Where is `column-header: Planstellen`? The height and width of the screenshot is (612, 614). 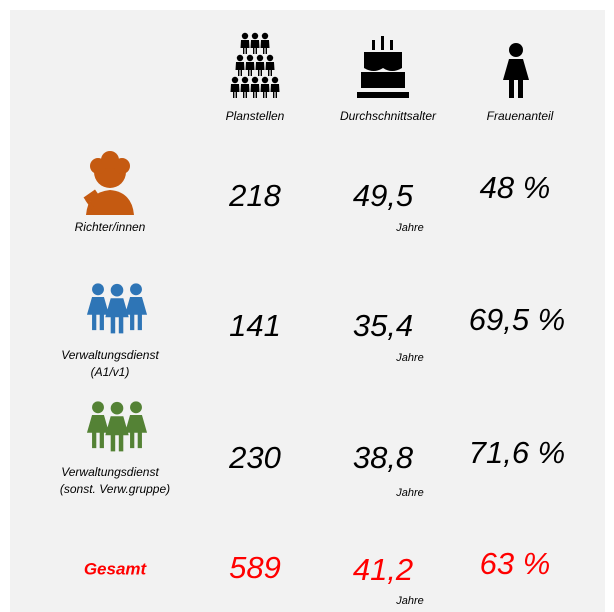 column-header: Planstellen is located at coordinates (255, 116).